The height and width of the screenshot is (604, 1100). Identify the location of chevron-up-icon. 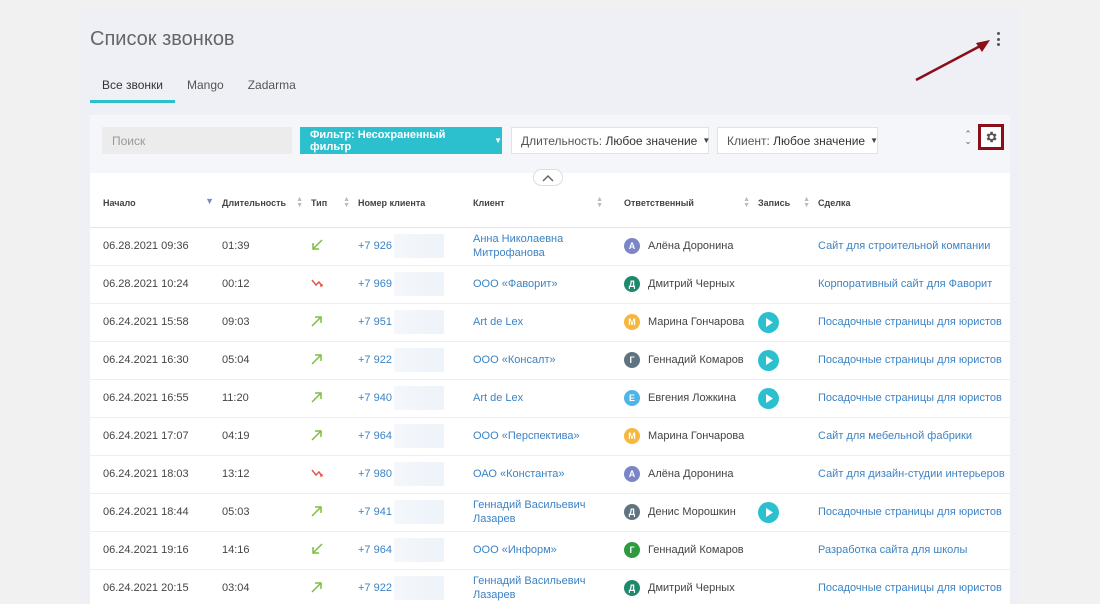
(548, 178).